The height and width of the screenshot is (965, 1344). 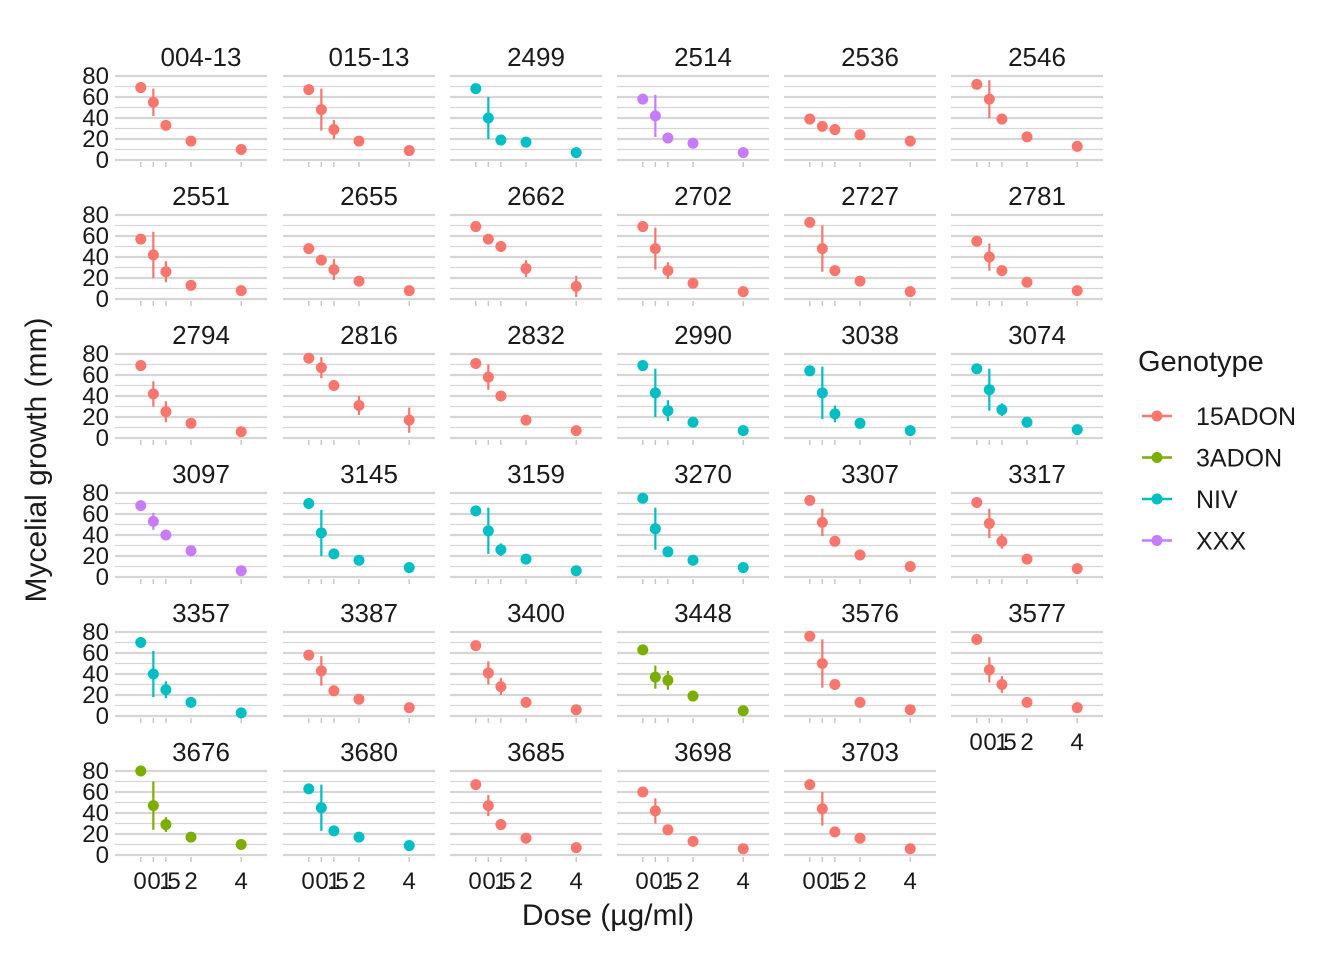 What do you see at coordinates (95, 556) in the screenshot?
I see `y-tick-label: 20` at bounding box center [95, 556].